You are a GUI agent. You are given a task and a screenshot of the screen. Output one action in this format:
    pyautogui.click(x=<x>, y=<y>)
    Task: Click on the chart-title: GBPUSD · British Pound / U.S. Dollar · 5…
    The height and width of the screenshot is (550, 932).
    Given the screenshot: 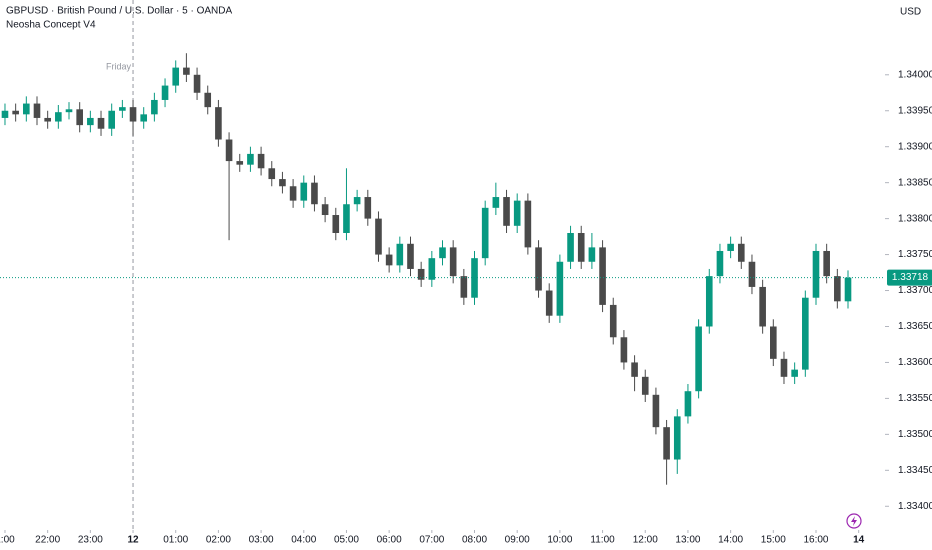 What is the action you would take?
    pyautogui.click(x=119, y=11)
    